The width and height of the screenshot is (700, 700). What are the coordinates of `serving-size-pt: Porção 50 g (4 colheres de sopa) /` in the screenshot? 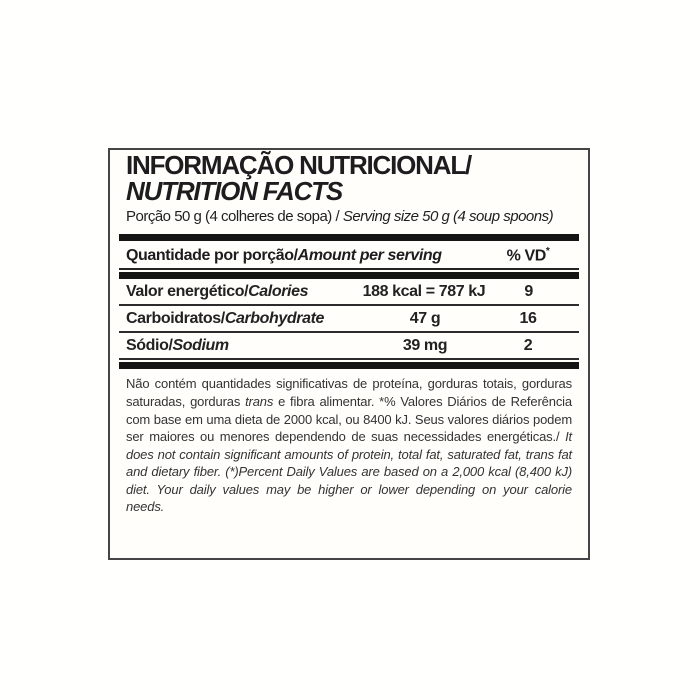 It's located at (234, 216).